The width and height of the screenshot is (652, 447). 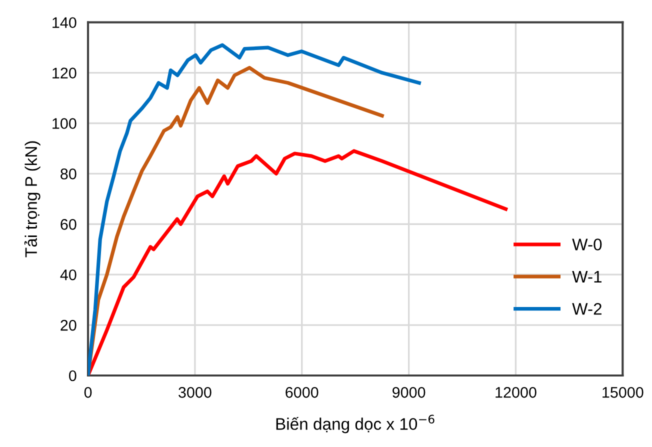 I want to click on legend-label: W-1, so click(x=587, y=276).